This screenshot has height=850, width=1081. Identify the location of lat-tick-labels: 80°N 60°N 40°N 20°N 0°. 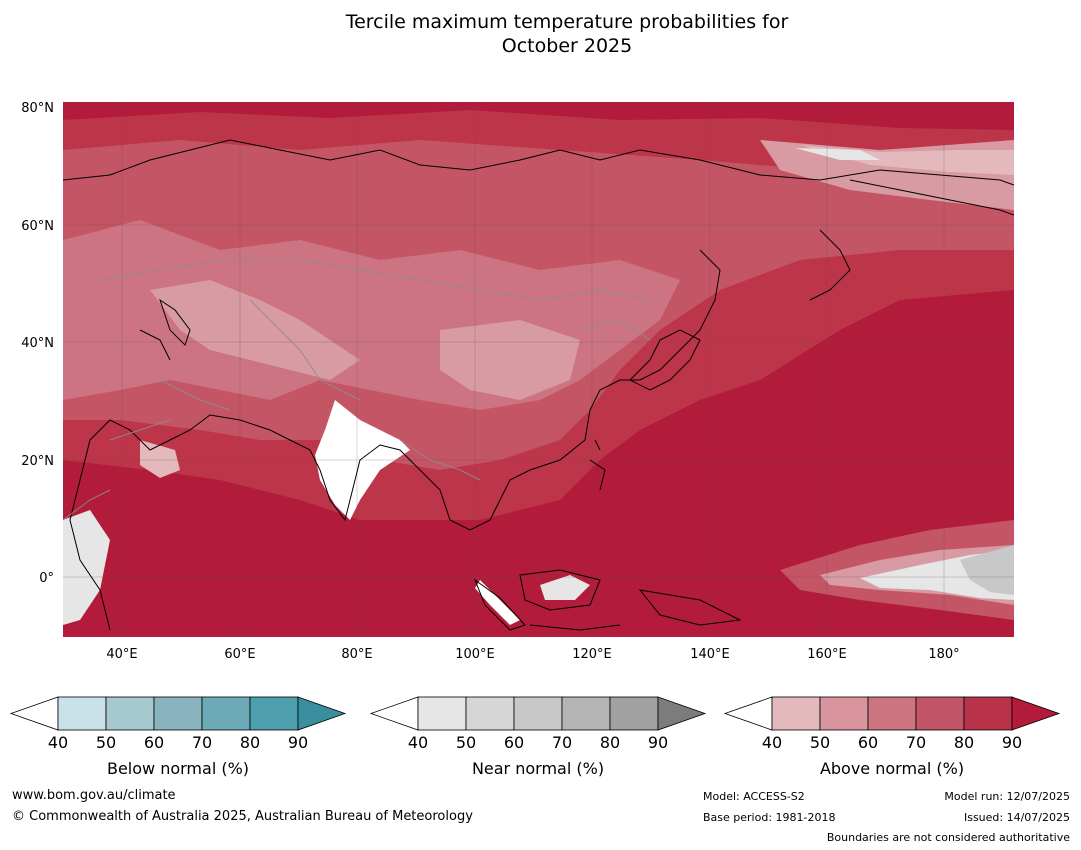
(37, 343).